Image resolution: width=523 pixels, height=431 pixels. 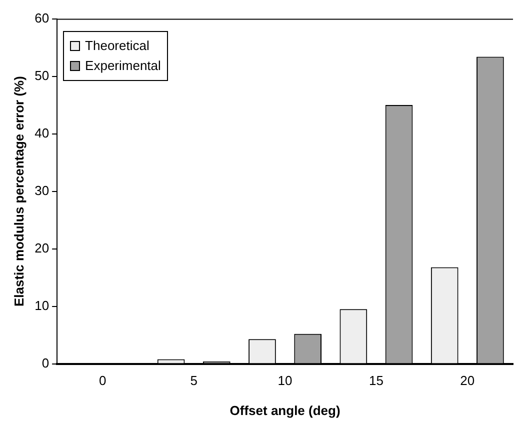 What do you see at coordinates (285, 410) in the screenshot?
I see `x-axis-title: Offset angle (deg)` at bounding box center [285, 410].